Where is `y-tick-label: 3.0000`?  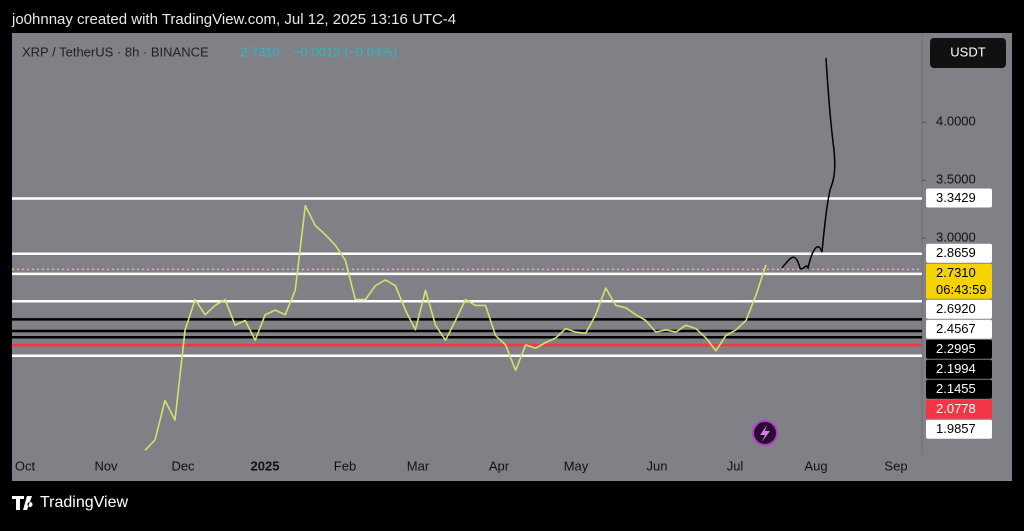 y-tick-label: 3.0000 is located at coordinates (956, 237).